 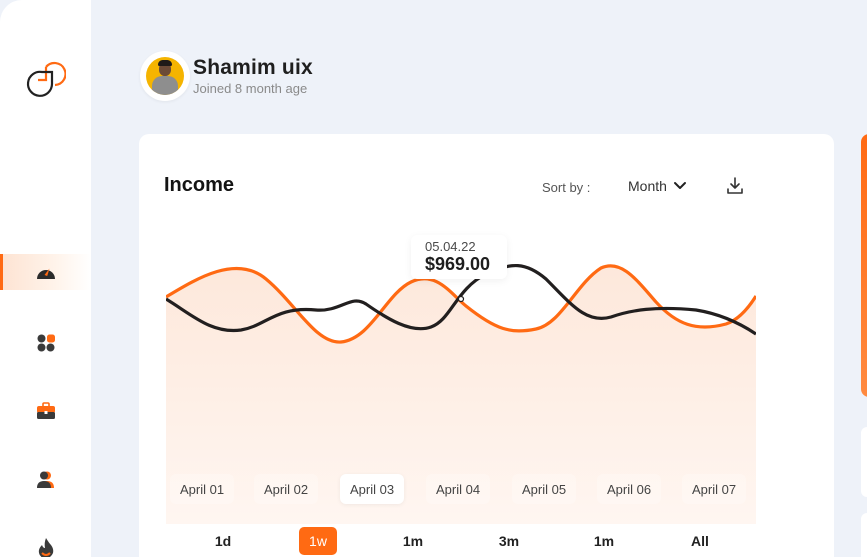 What do you see at coordinates (318, 541) in the screenshot?
I see `range-1w-button: 1w` at bounding box center [318, 541].